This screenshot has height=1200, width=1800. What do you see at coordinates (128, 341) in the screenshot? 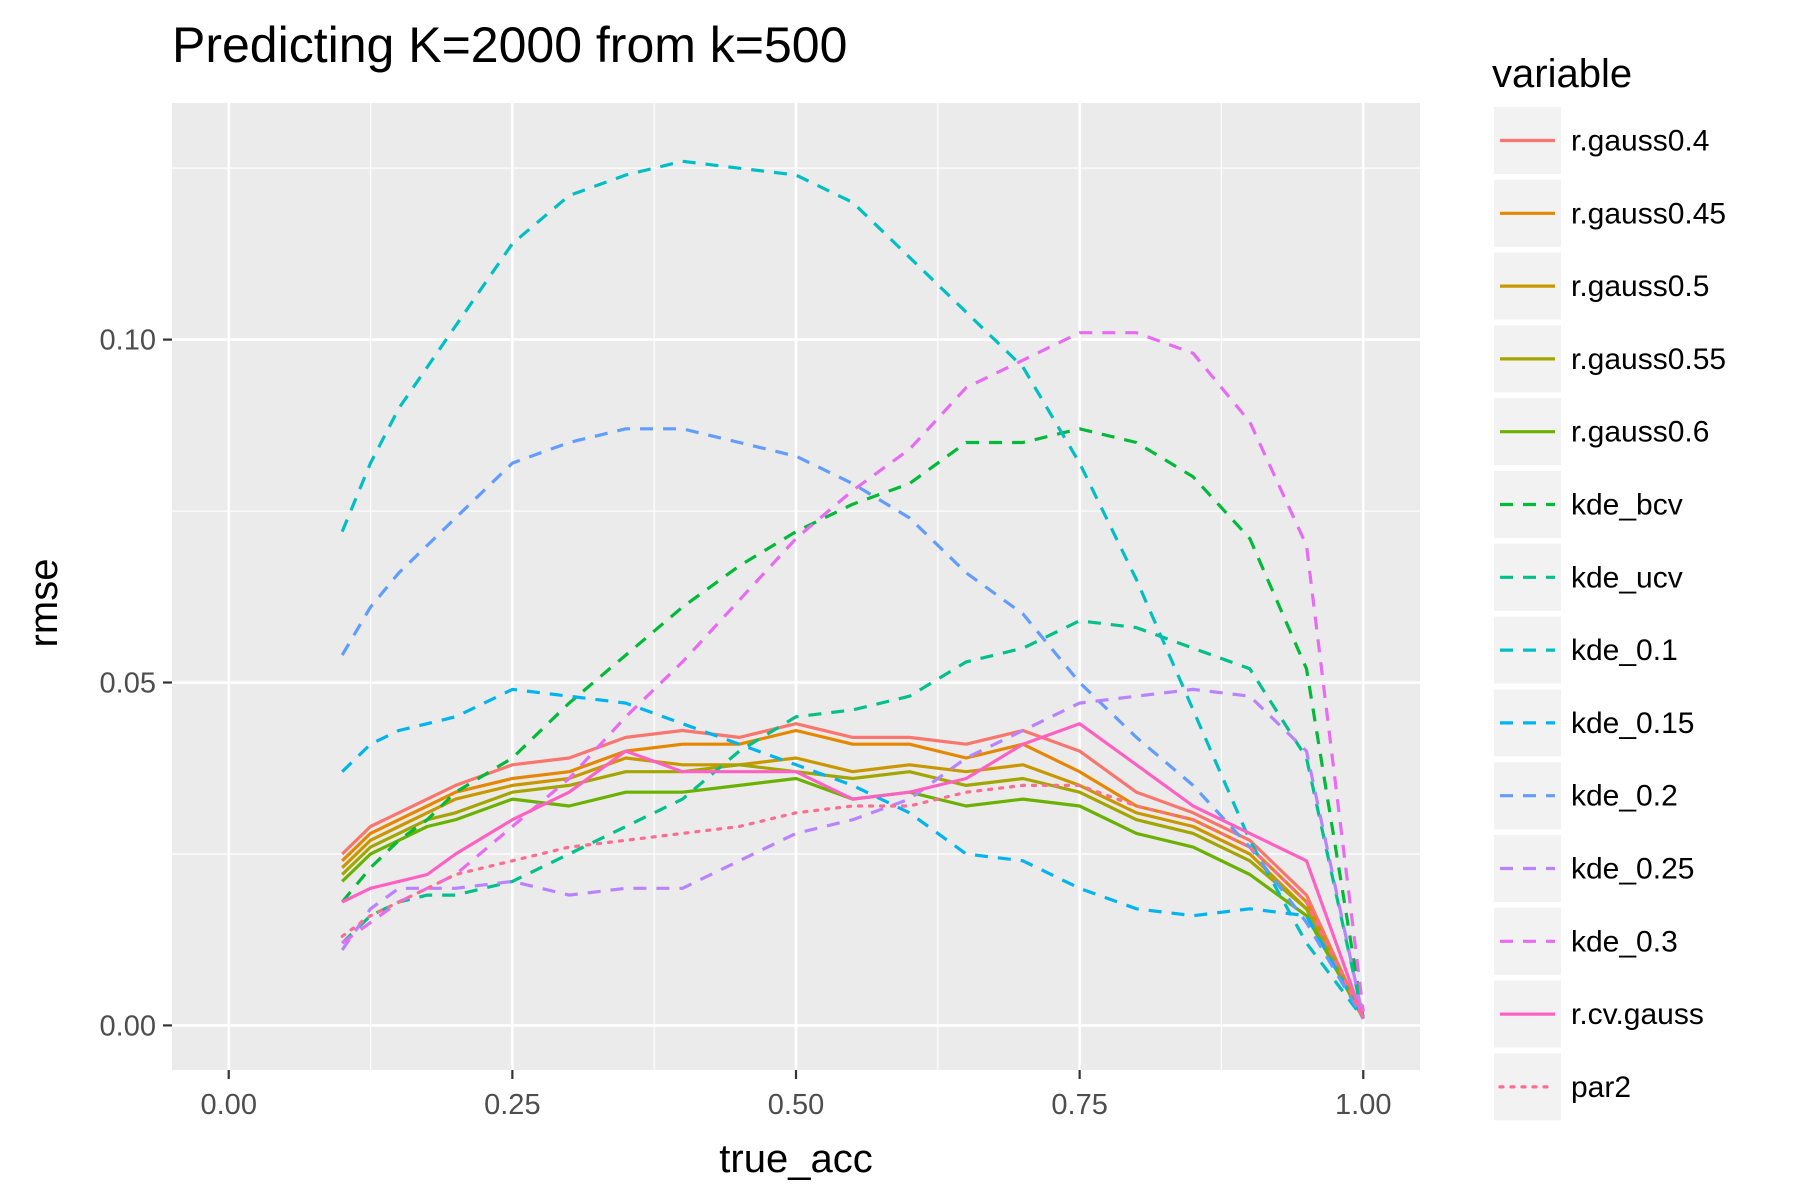
I see `y-tick-label: 0.10` at bounding box center [128, 341].